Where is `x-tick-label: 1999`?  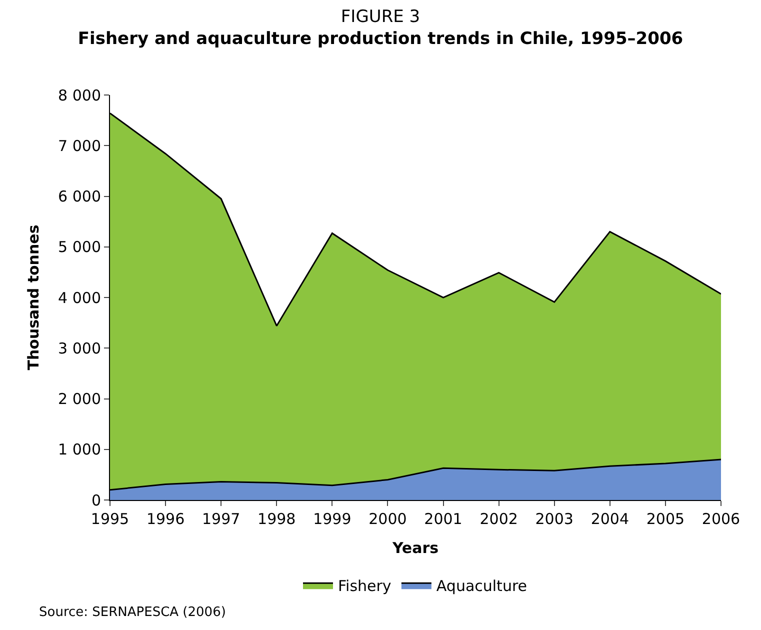
x-tick-label: 1999 is located at coordinates (332, 519).